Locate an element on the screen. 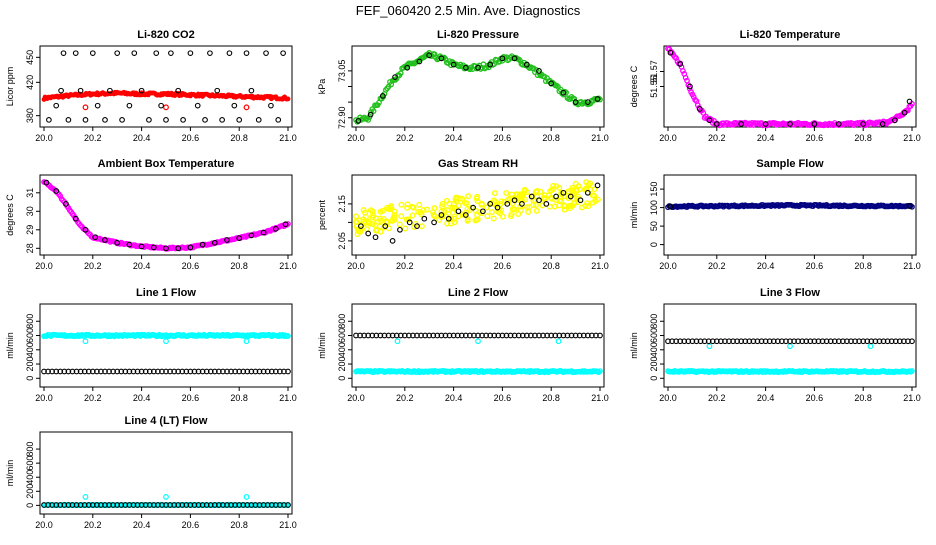 Image resolution: width=936 pixels, height=545 pixels. y-tick-label: 30 is located at coordinates (30, 211).